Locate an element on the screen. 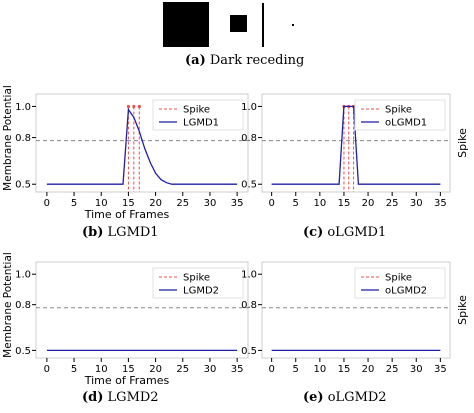 This screenshot has height=413, width=474. chart-e: 0 5 10 15 20 25 30 35 0.5 0.8 1.0 Spike oLGMD2 Spike is located at coordinates (355, 318).